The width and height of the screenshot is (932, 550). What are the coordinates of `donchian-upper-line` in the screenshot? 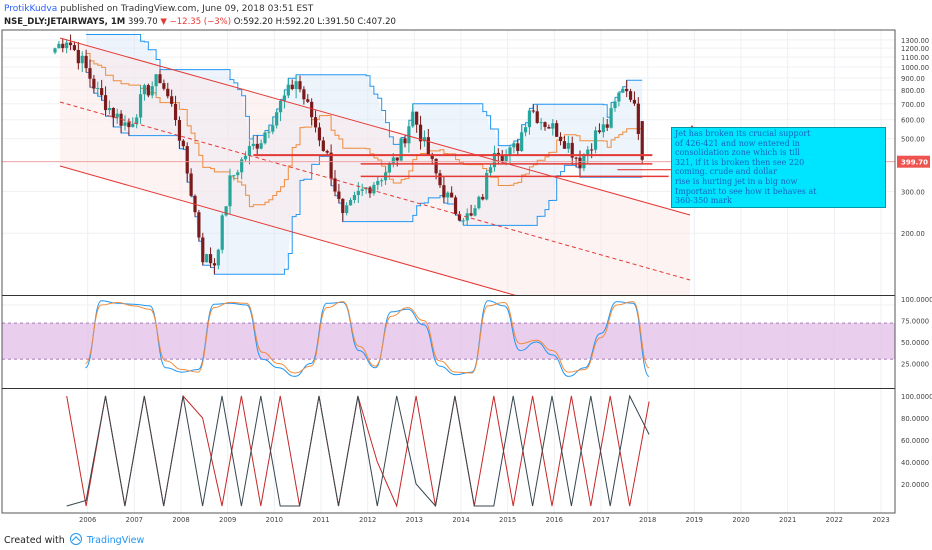 It's located at (364, 90).